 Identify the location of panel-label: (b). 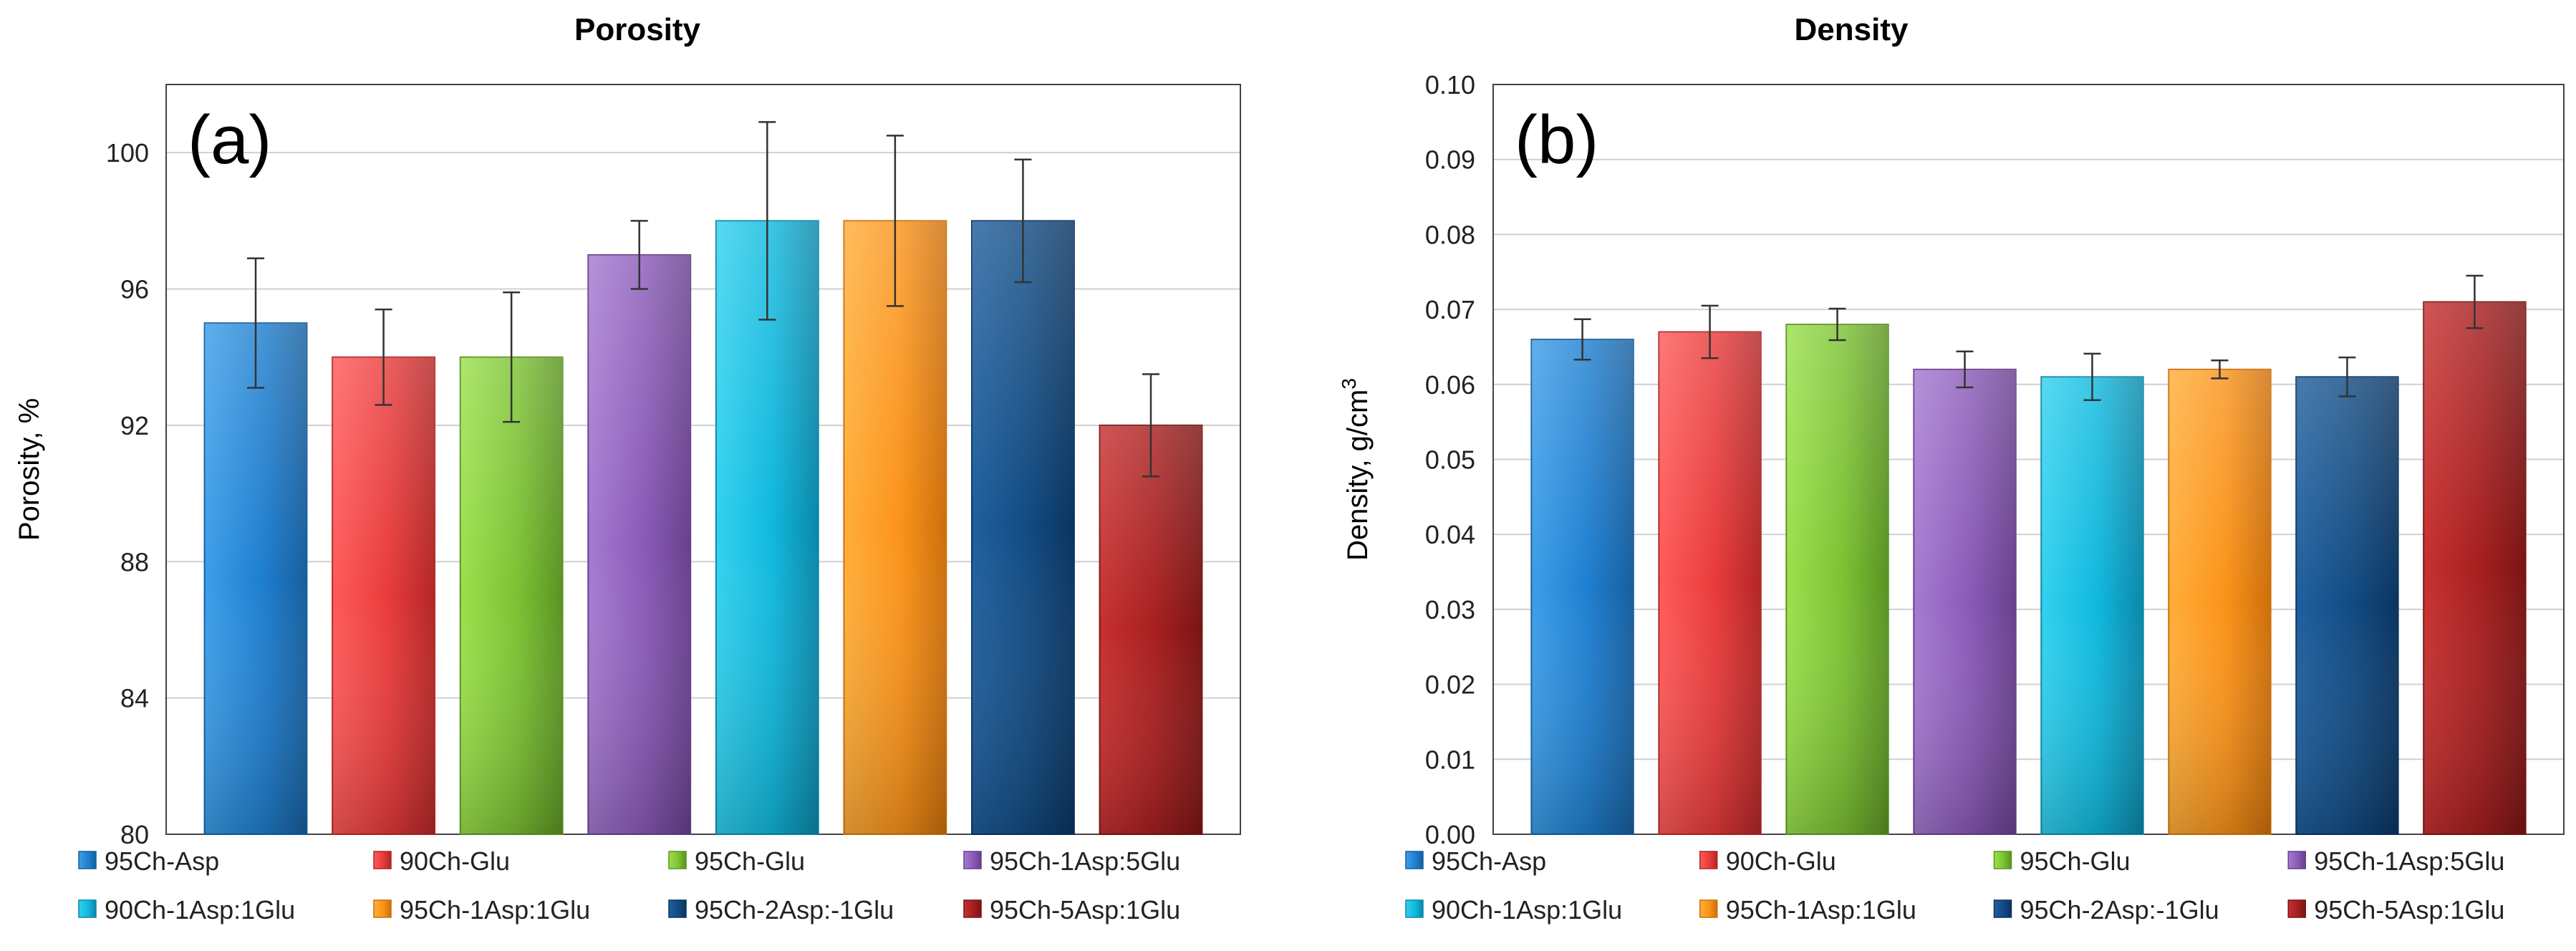
(1557, 140).